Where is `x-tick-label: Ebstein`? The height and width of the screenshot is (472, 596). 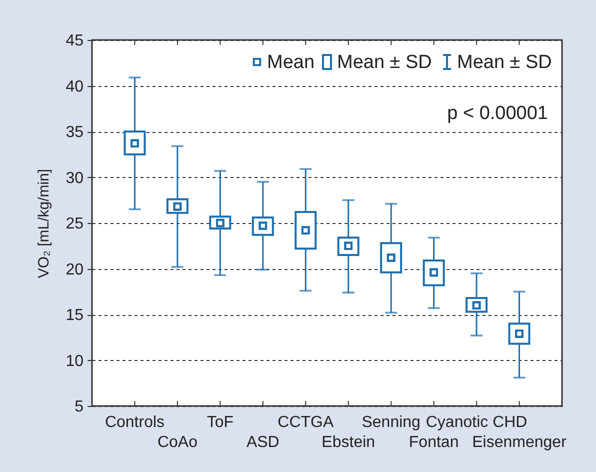
x-tick-label: Ebstein is located at coordinates (349, 442).